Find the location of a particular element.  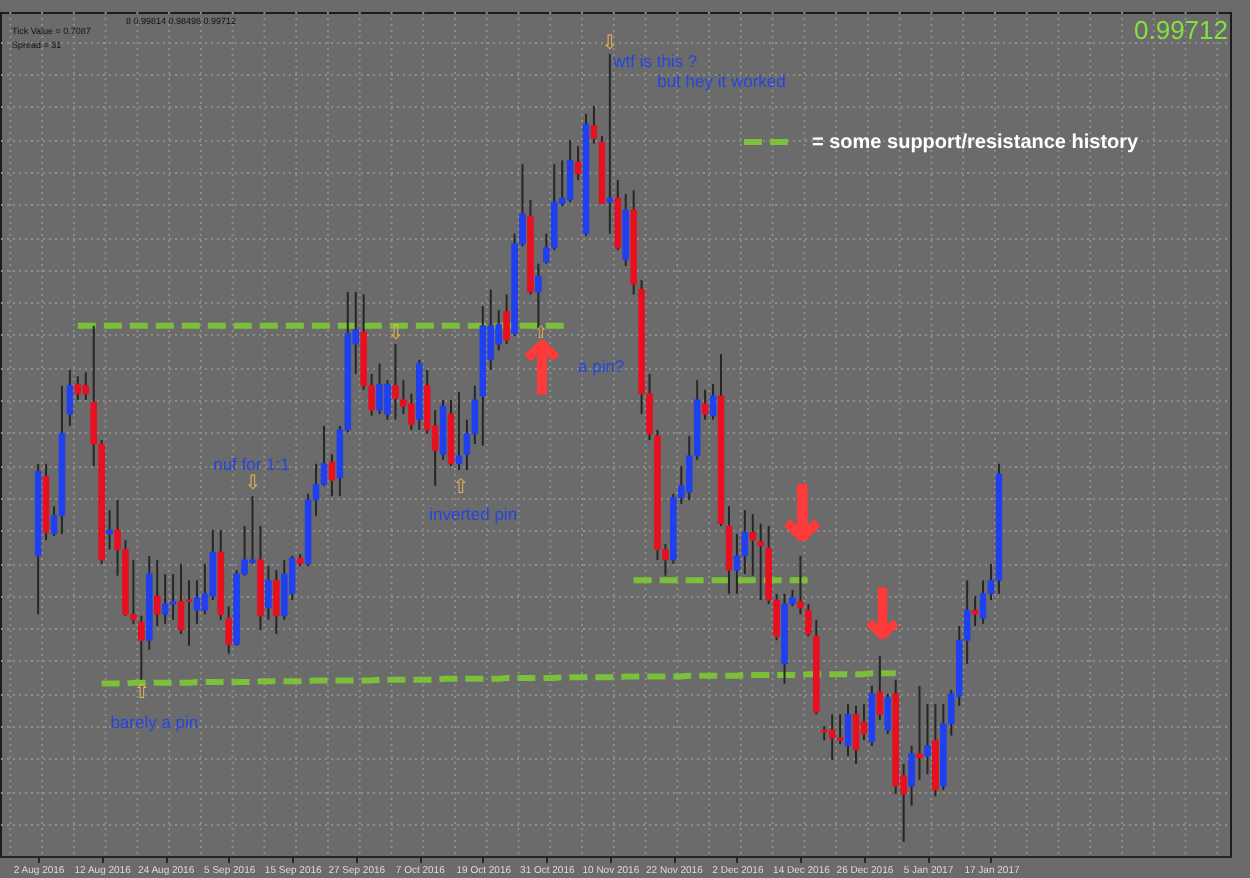

annotation: a pin? is located at coordinates (601, 366).